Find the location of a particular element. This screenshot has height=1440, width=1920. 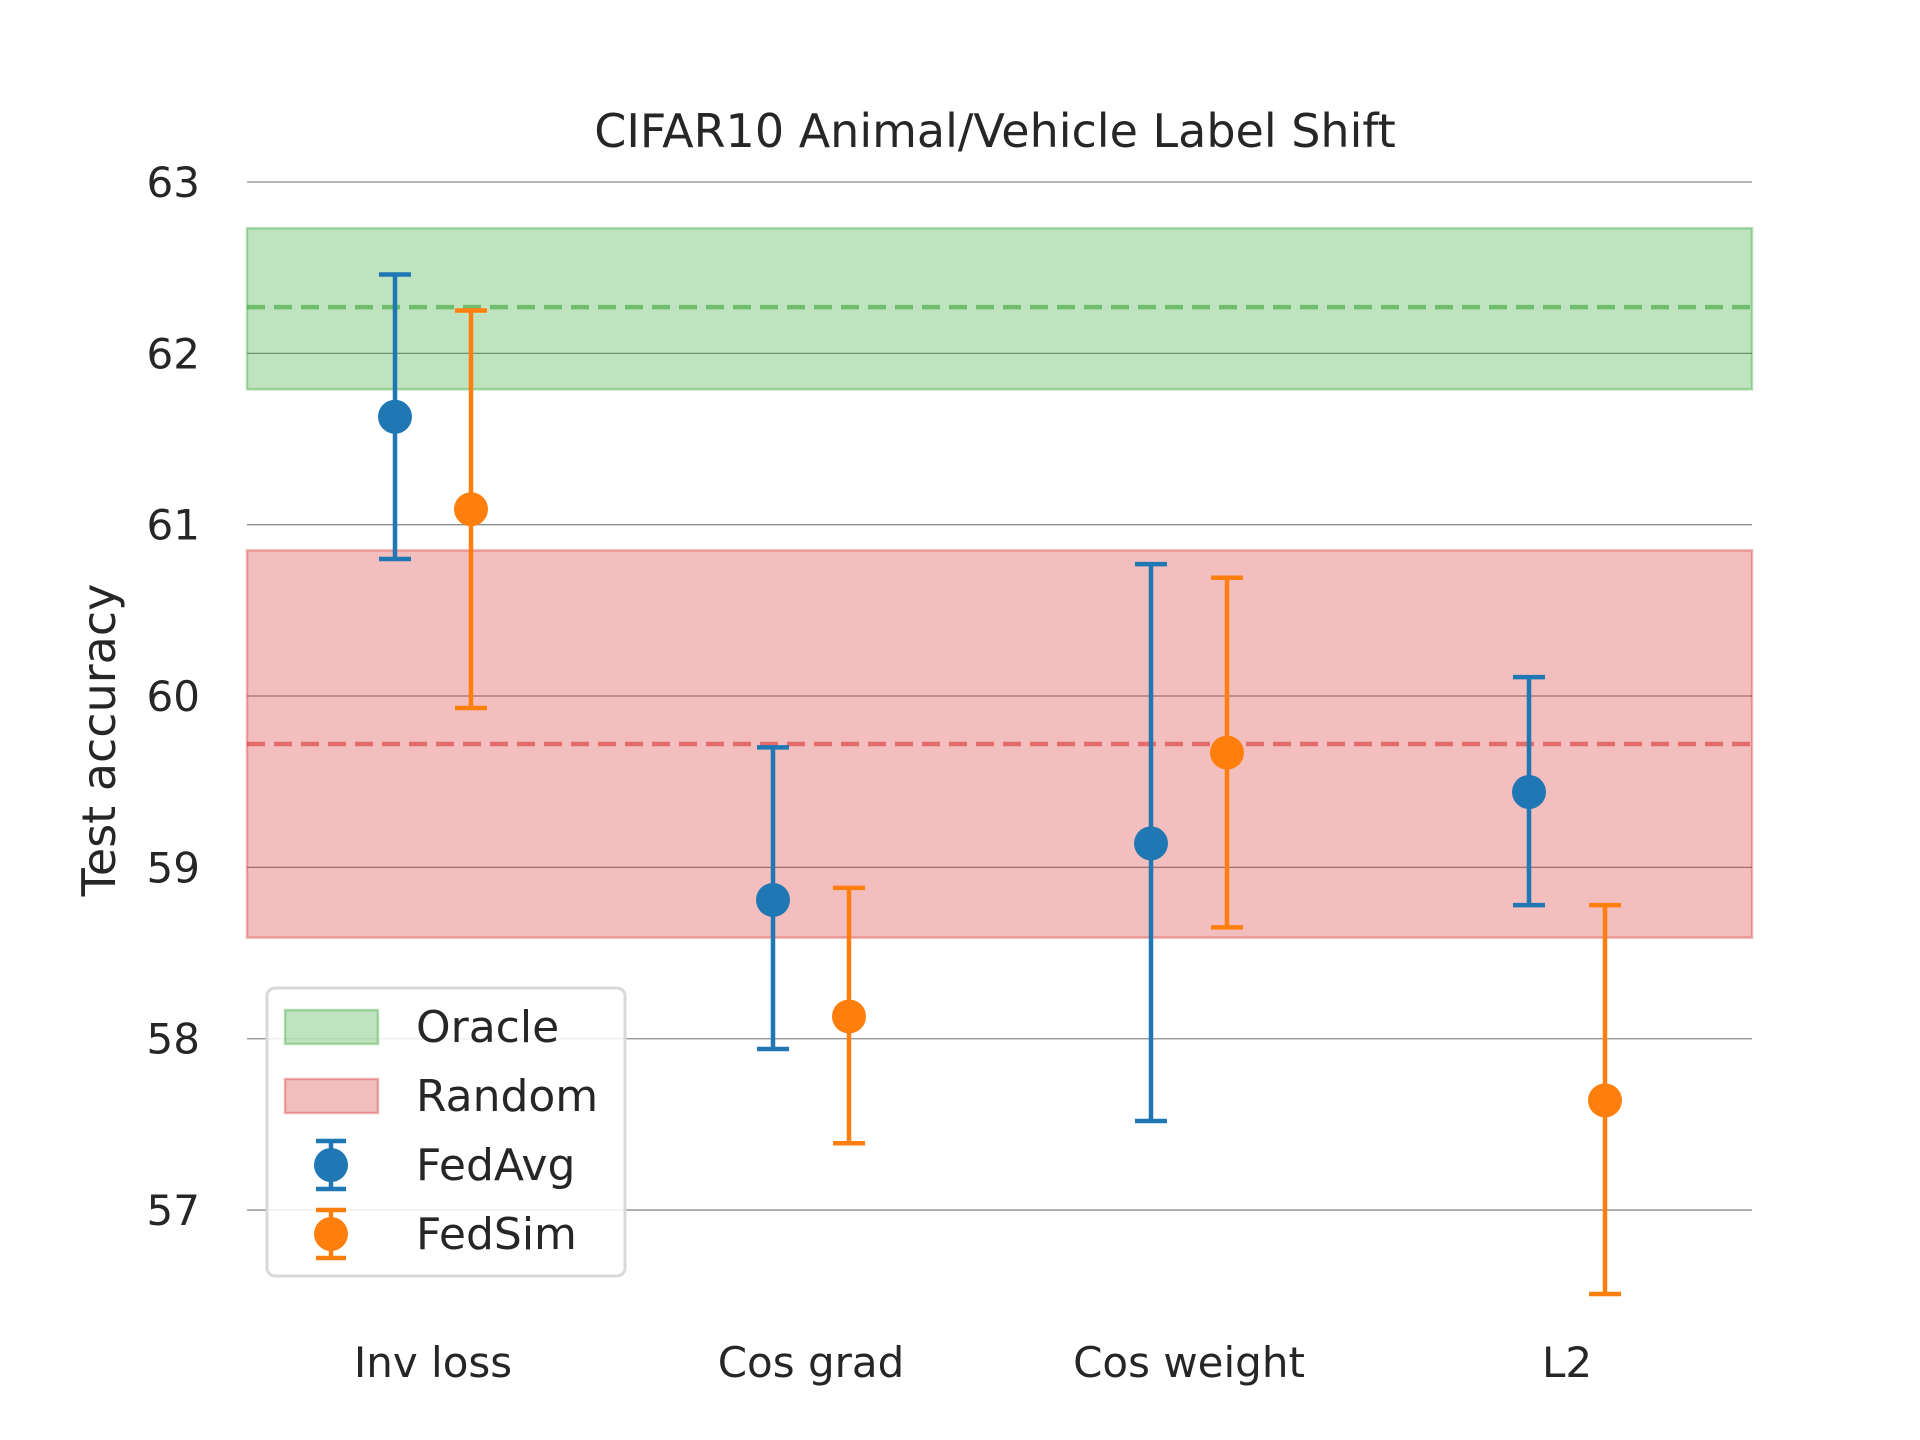

y-axis-label: Test accuracy is located at coordinates (99, 741).